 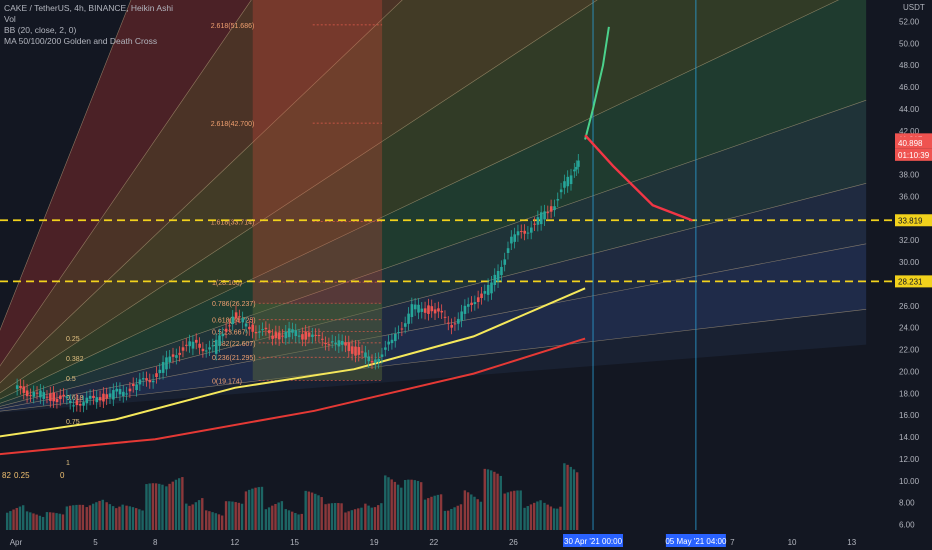 What do you see at coordinates (447, 541) in the screenshot?
I see `time-axis-bg` at bounding box center [447, 541].